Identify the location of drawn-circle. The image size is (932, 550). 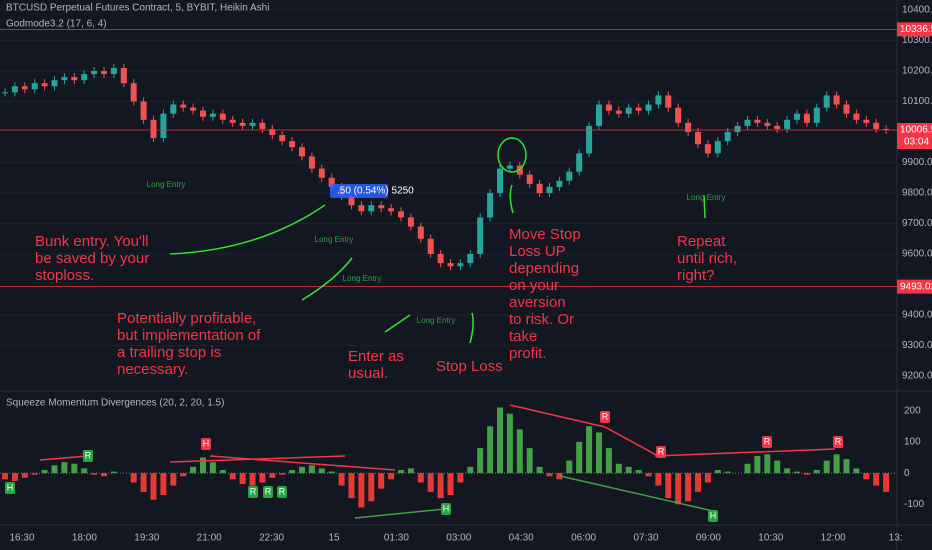
(512, 155).